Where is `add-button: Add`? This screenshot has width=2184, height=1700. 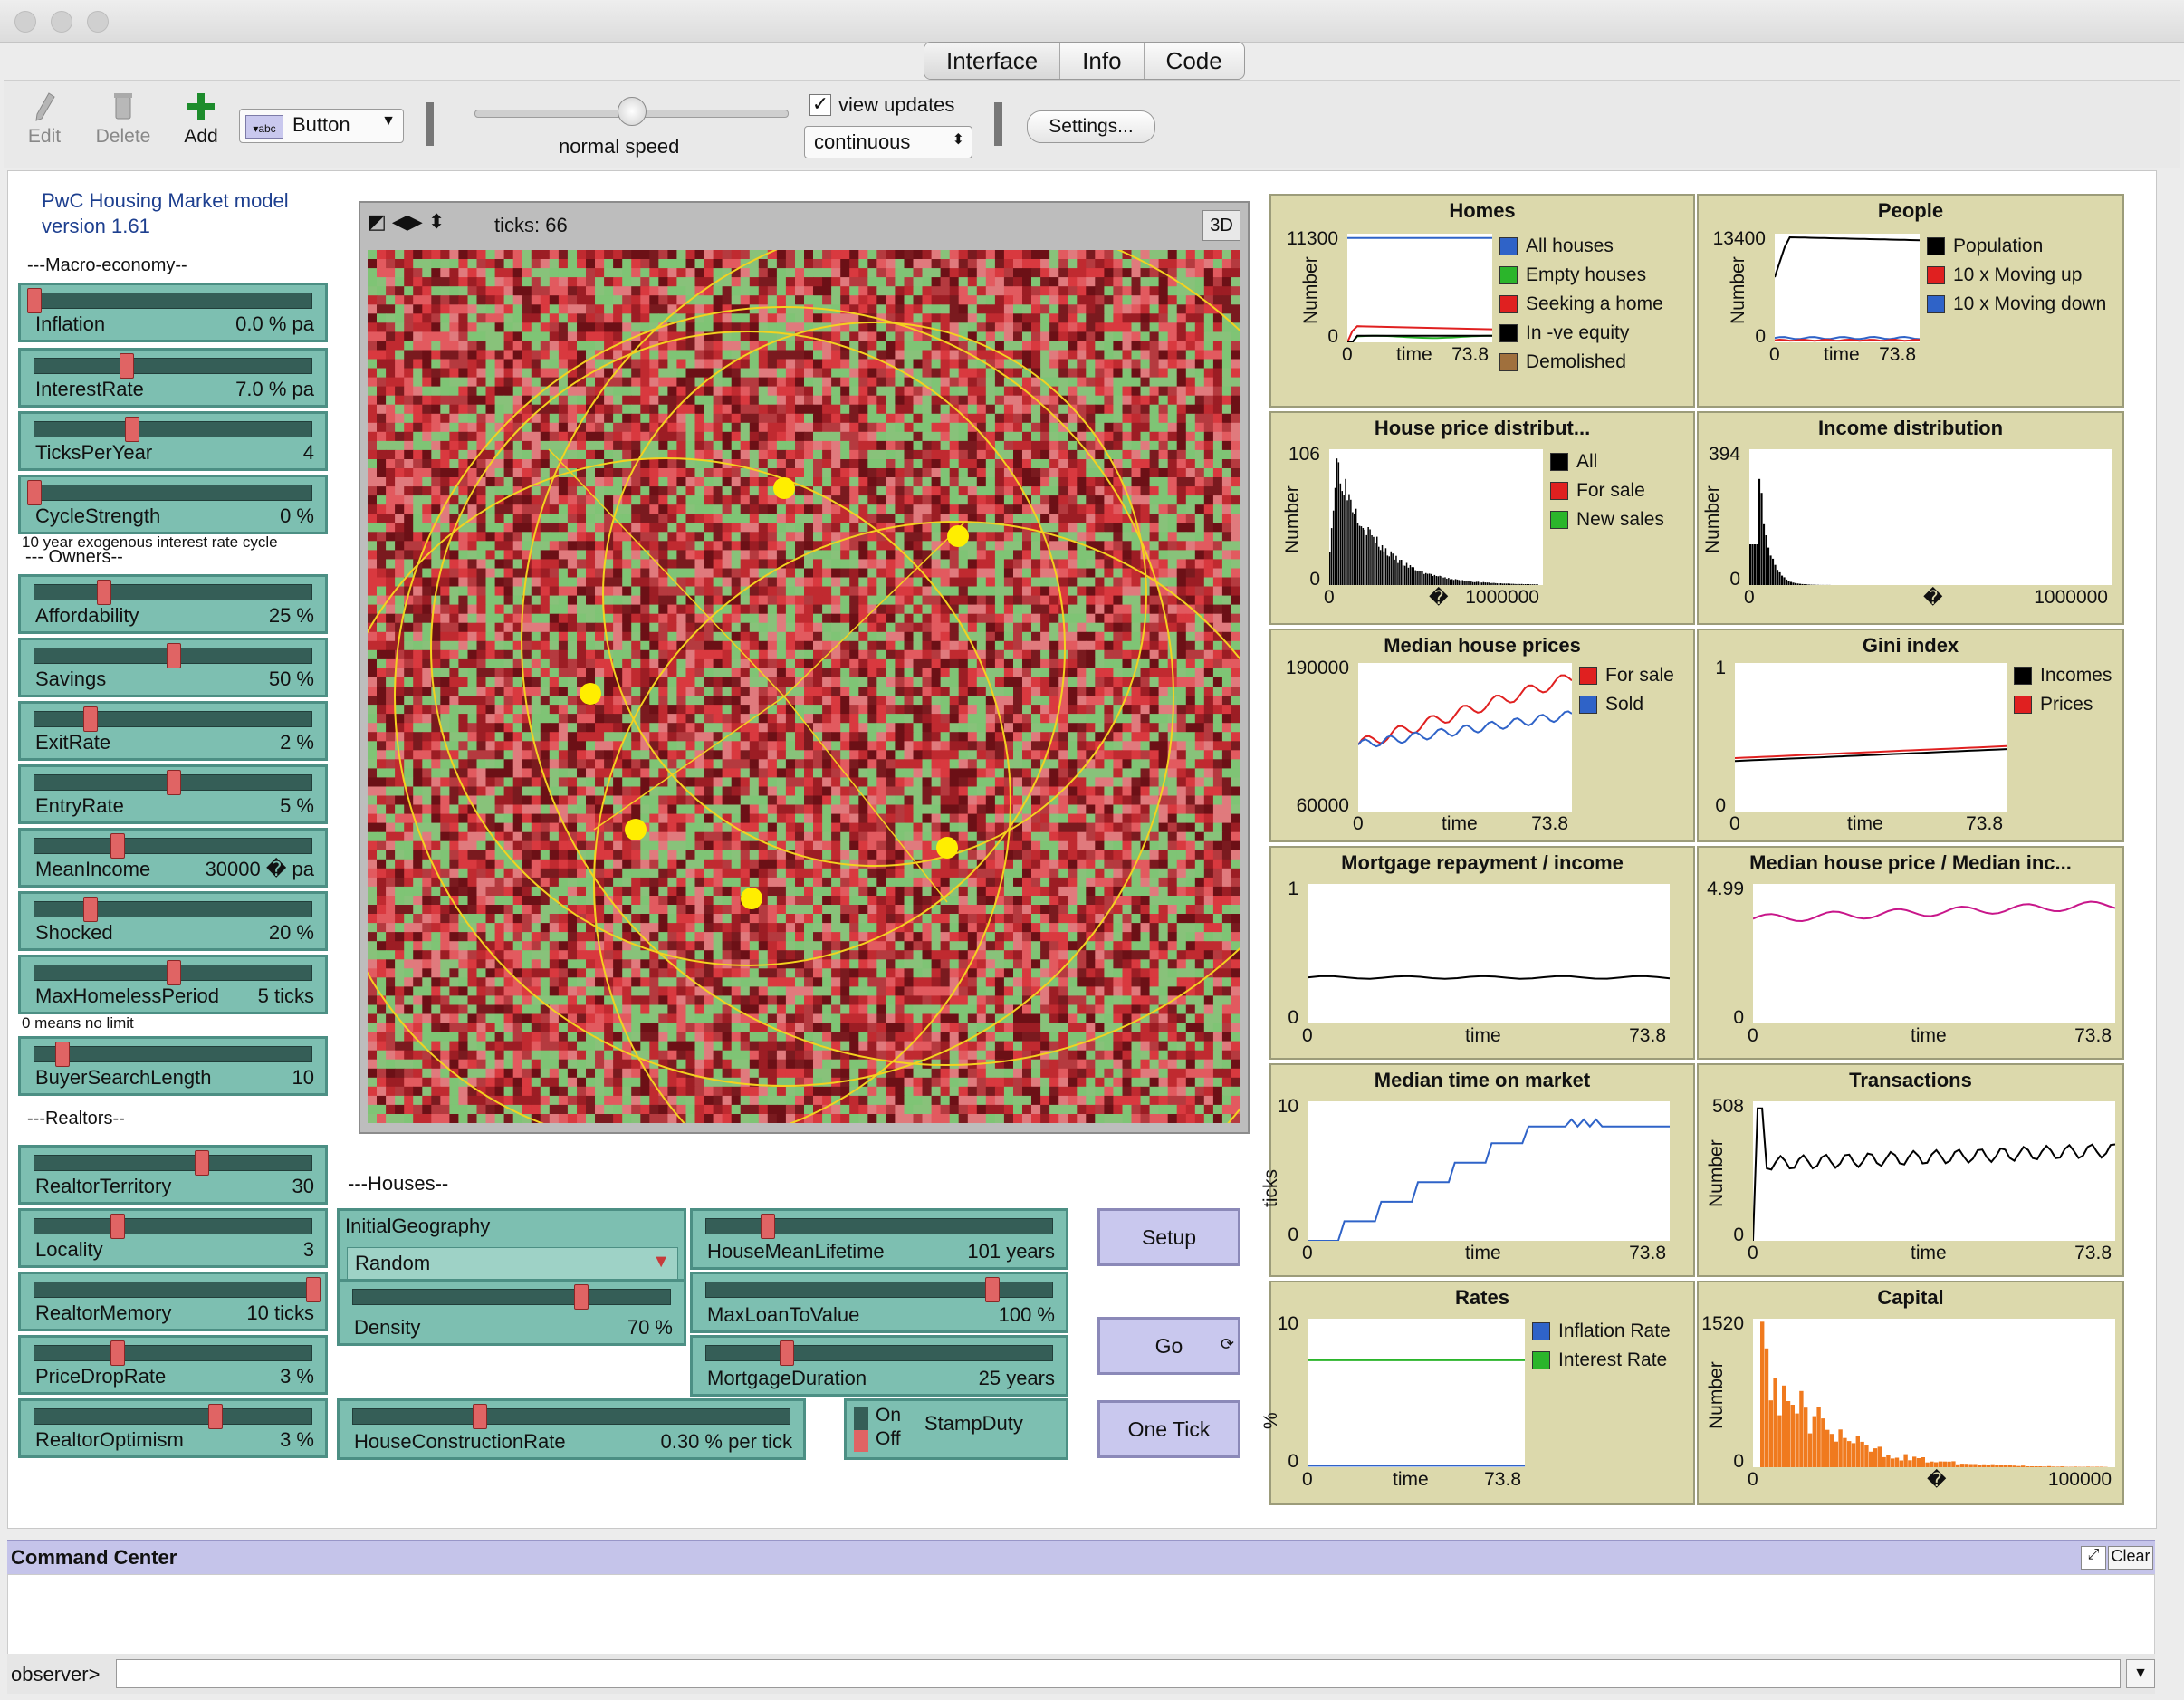
add-button: Add is located at coordinates (201, 119).